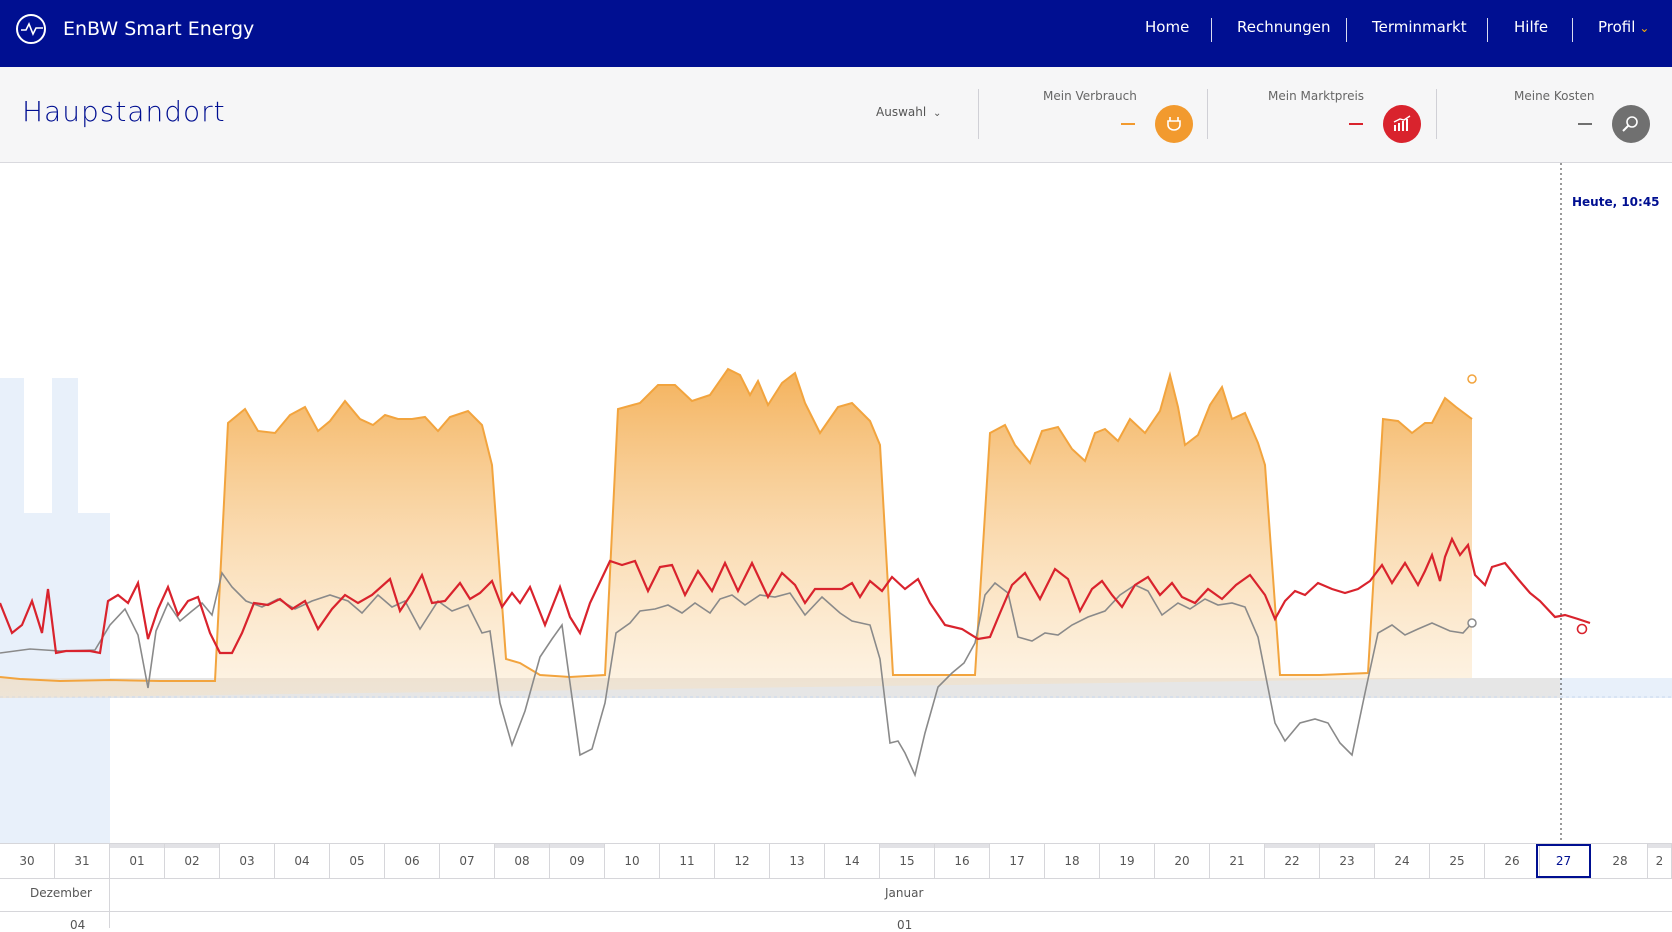 The width and height of the screenshot is (1672, 932). I want to click on kpi-market-price-legend, so click(1356, 124).